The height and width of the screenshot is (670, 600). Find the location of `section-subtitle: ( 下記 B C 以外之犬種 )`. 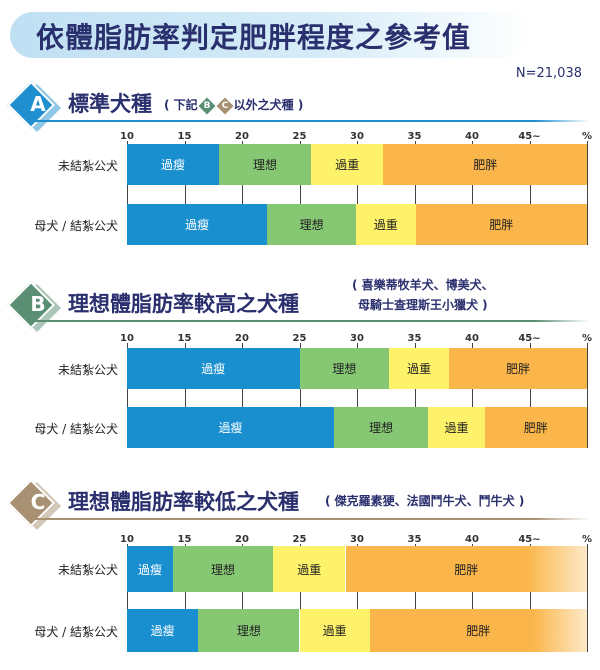

section-subtitle: ( 下記 B C 以外之犬種 ) is located at coordinates (233, 105).